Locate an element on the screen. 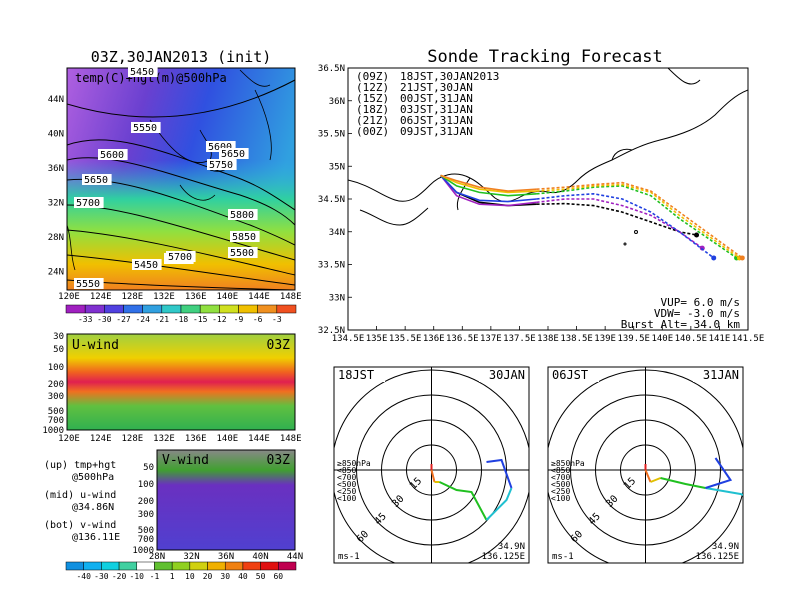  colorbar-label: 60 is located at coordinates (278, 576).